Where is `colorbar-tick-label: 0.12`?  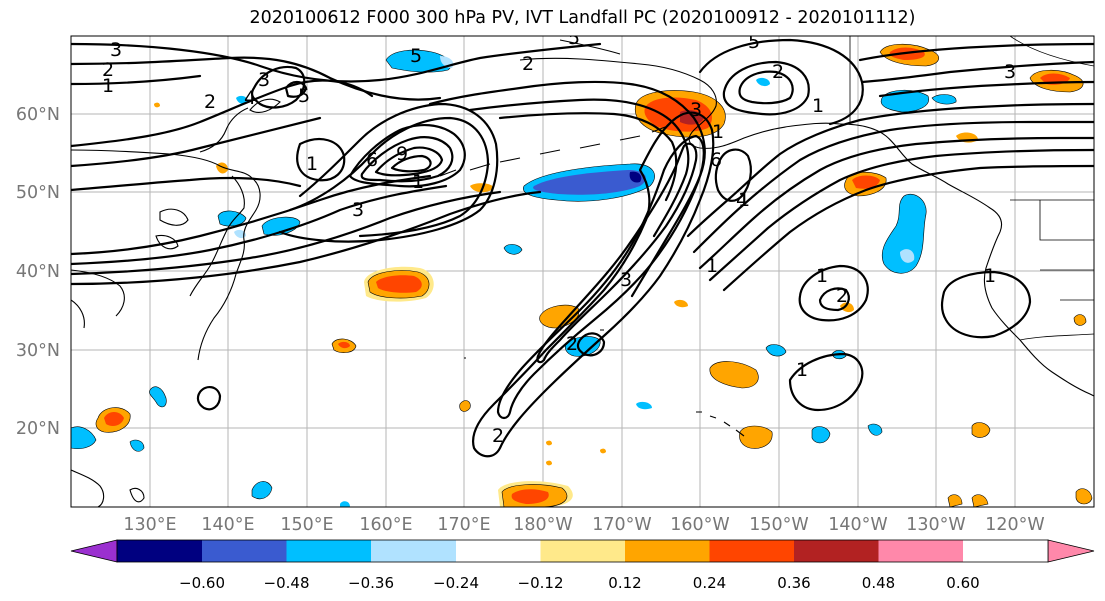
colorbar-tick-label: 0.12 is located at coordinates (624, 583).